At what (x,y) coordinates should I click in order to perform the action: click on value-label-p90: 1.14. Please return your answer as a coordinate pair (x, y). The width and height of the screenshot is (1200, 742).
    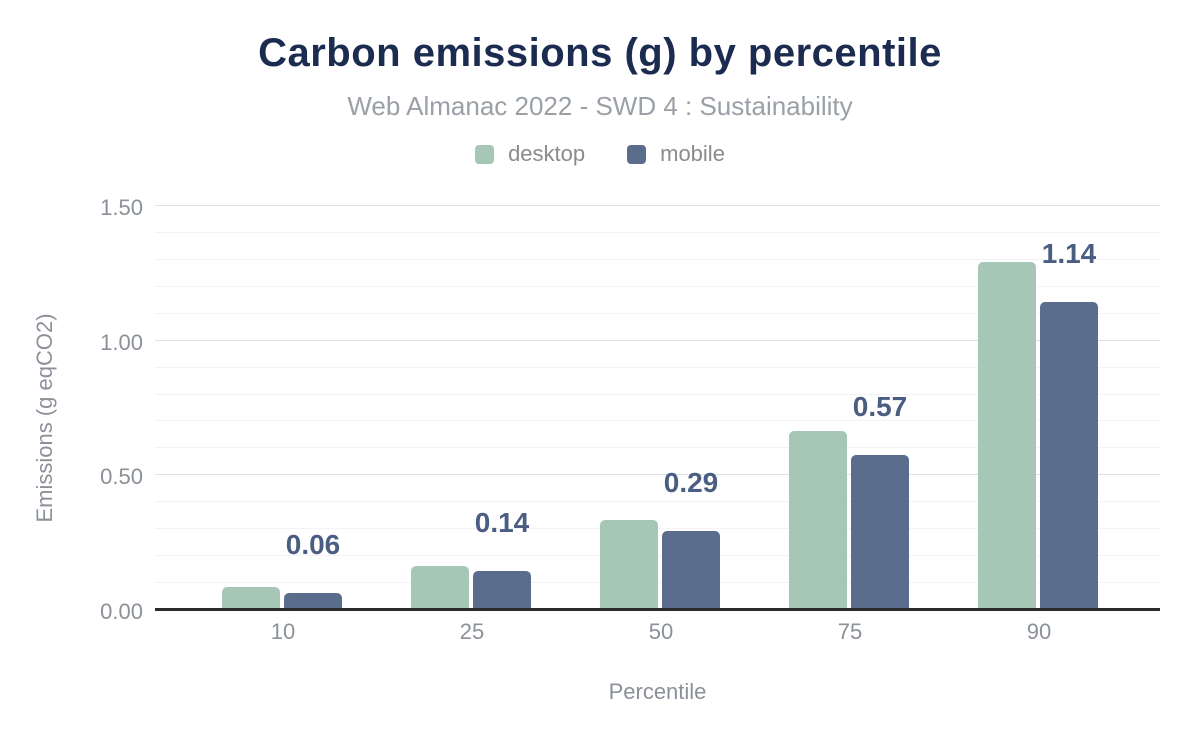
    Looking at the image, I should click on (1069, 253).